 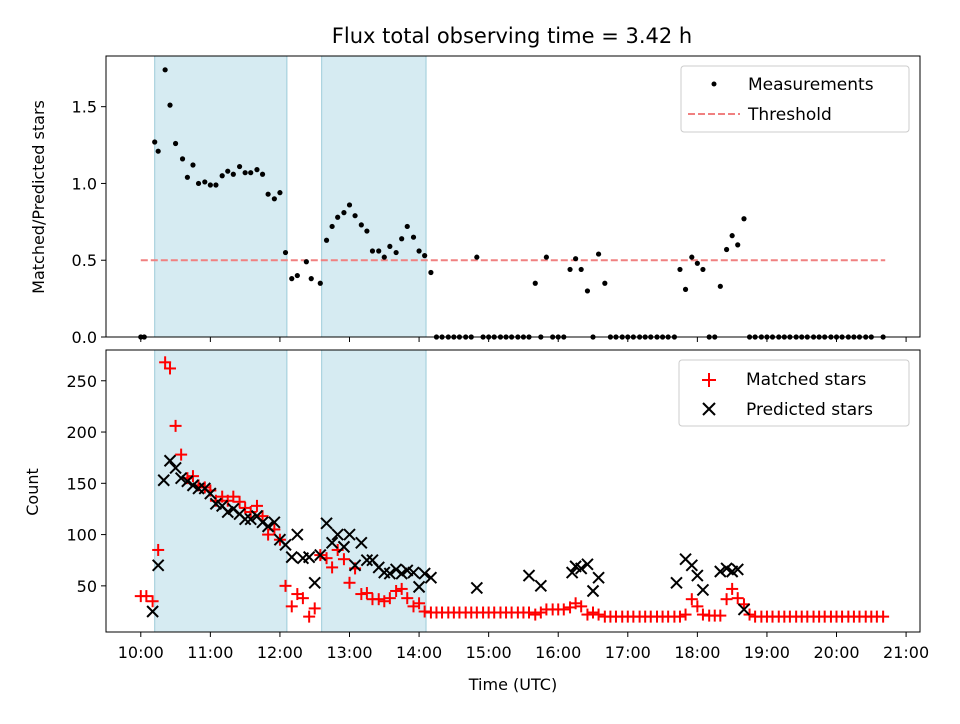 What do you see at coordinates (512, 684) in the screenshot?
I see `x-axis-label: Time (UTC)` at bounding box center [512, 684].